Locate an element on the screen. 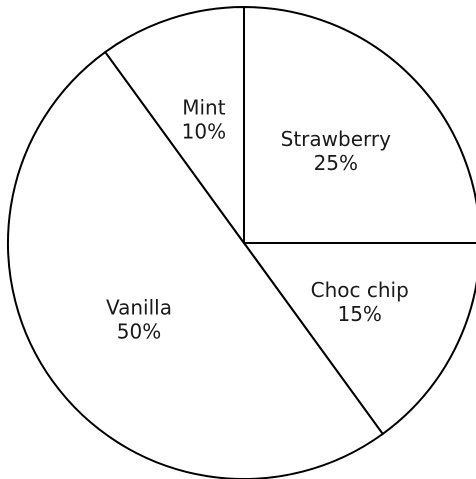 This screenshot has height=479, width=476. slice-label-vanilla: Vanilla is located at coordinates (139, 307).